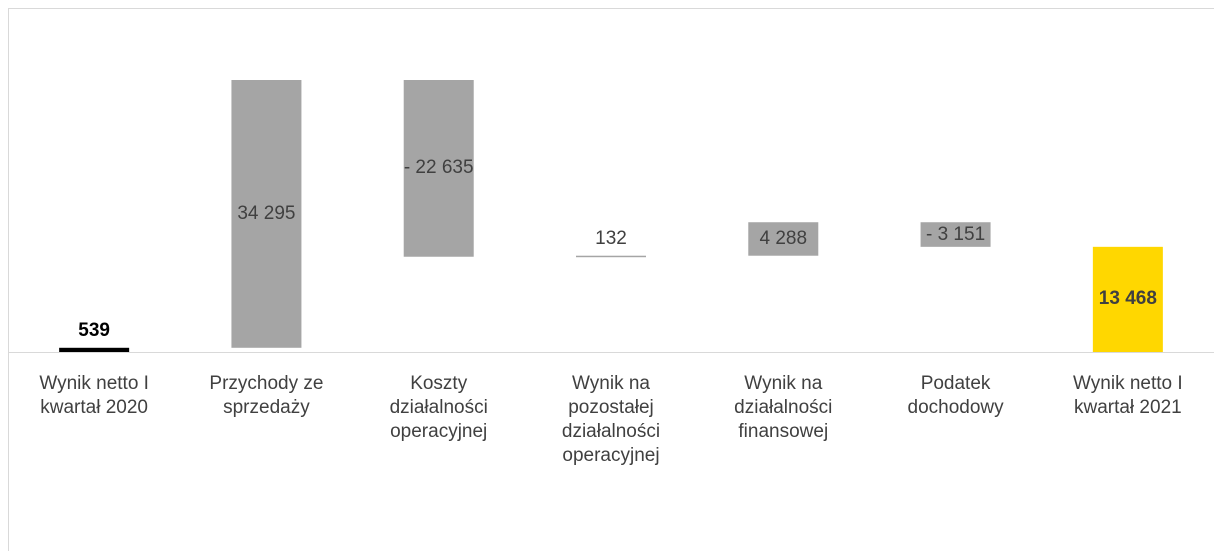  What do you see at coordinates (1128, 395) in the screenshot?
I see `x-tick-label: Wynik netto I kwartał 2021` at bounding box center [1128, 395].